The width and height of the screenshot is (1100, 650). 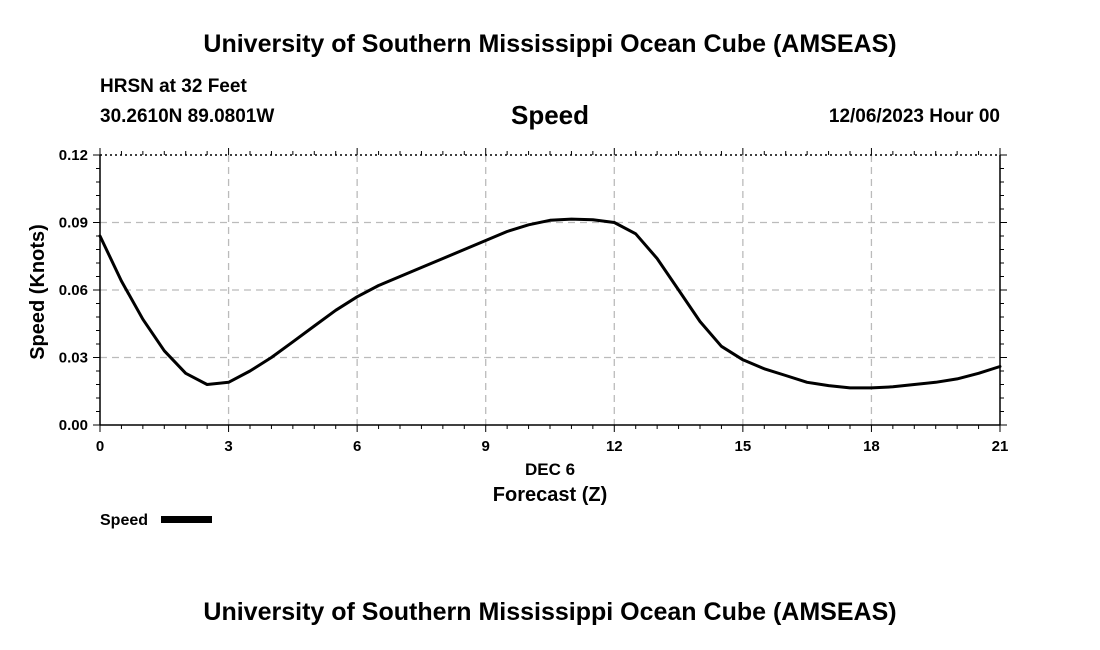 I want to click on legend-swatch, so click(x=186, y=519).